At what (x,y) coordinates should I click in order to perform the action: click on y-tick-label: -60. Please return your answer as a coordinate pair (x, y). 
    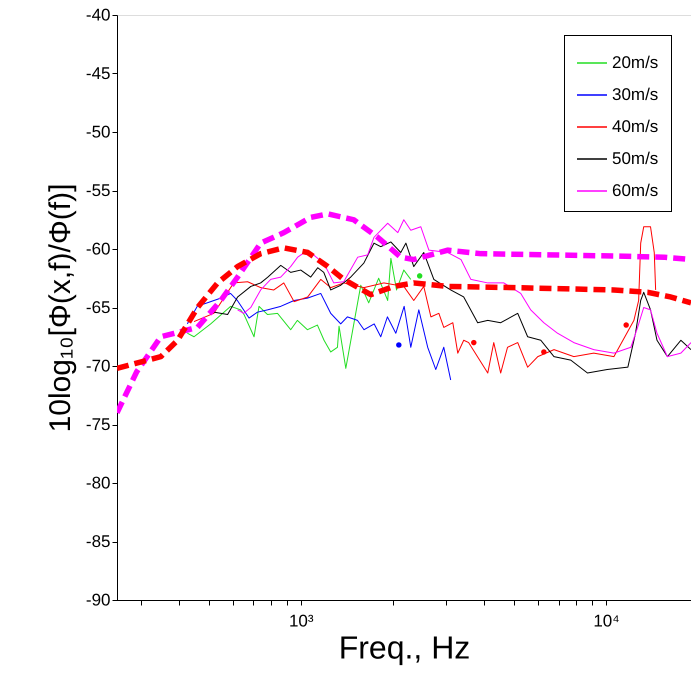
    Looking at the image, I should click on (98, 249).